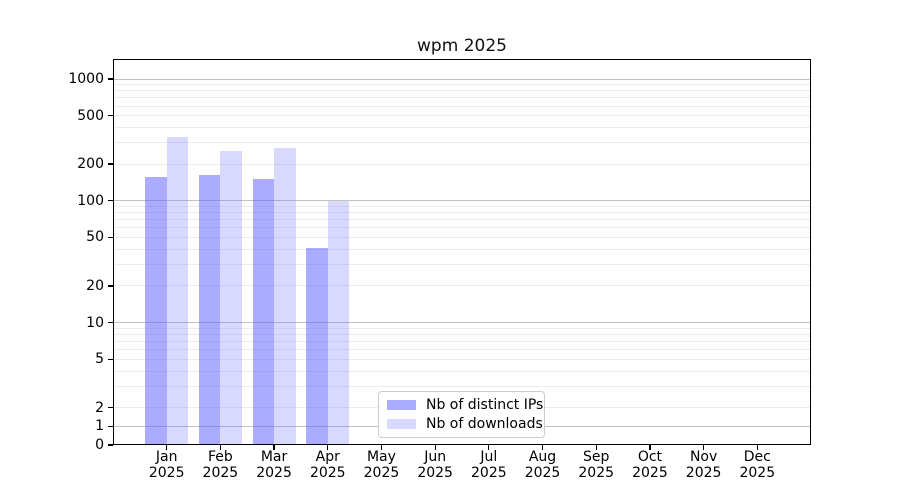 This screenshot has height=500, width=900. What do you see at coordinates (317, 345) in the screenshot?
I see `bar-nb-of-distinct-ips-apr` at bounding box center [317, 345].